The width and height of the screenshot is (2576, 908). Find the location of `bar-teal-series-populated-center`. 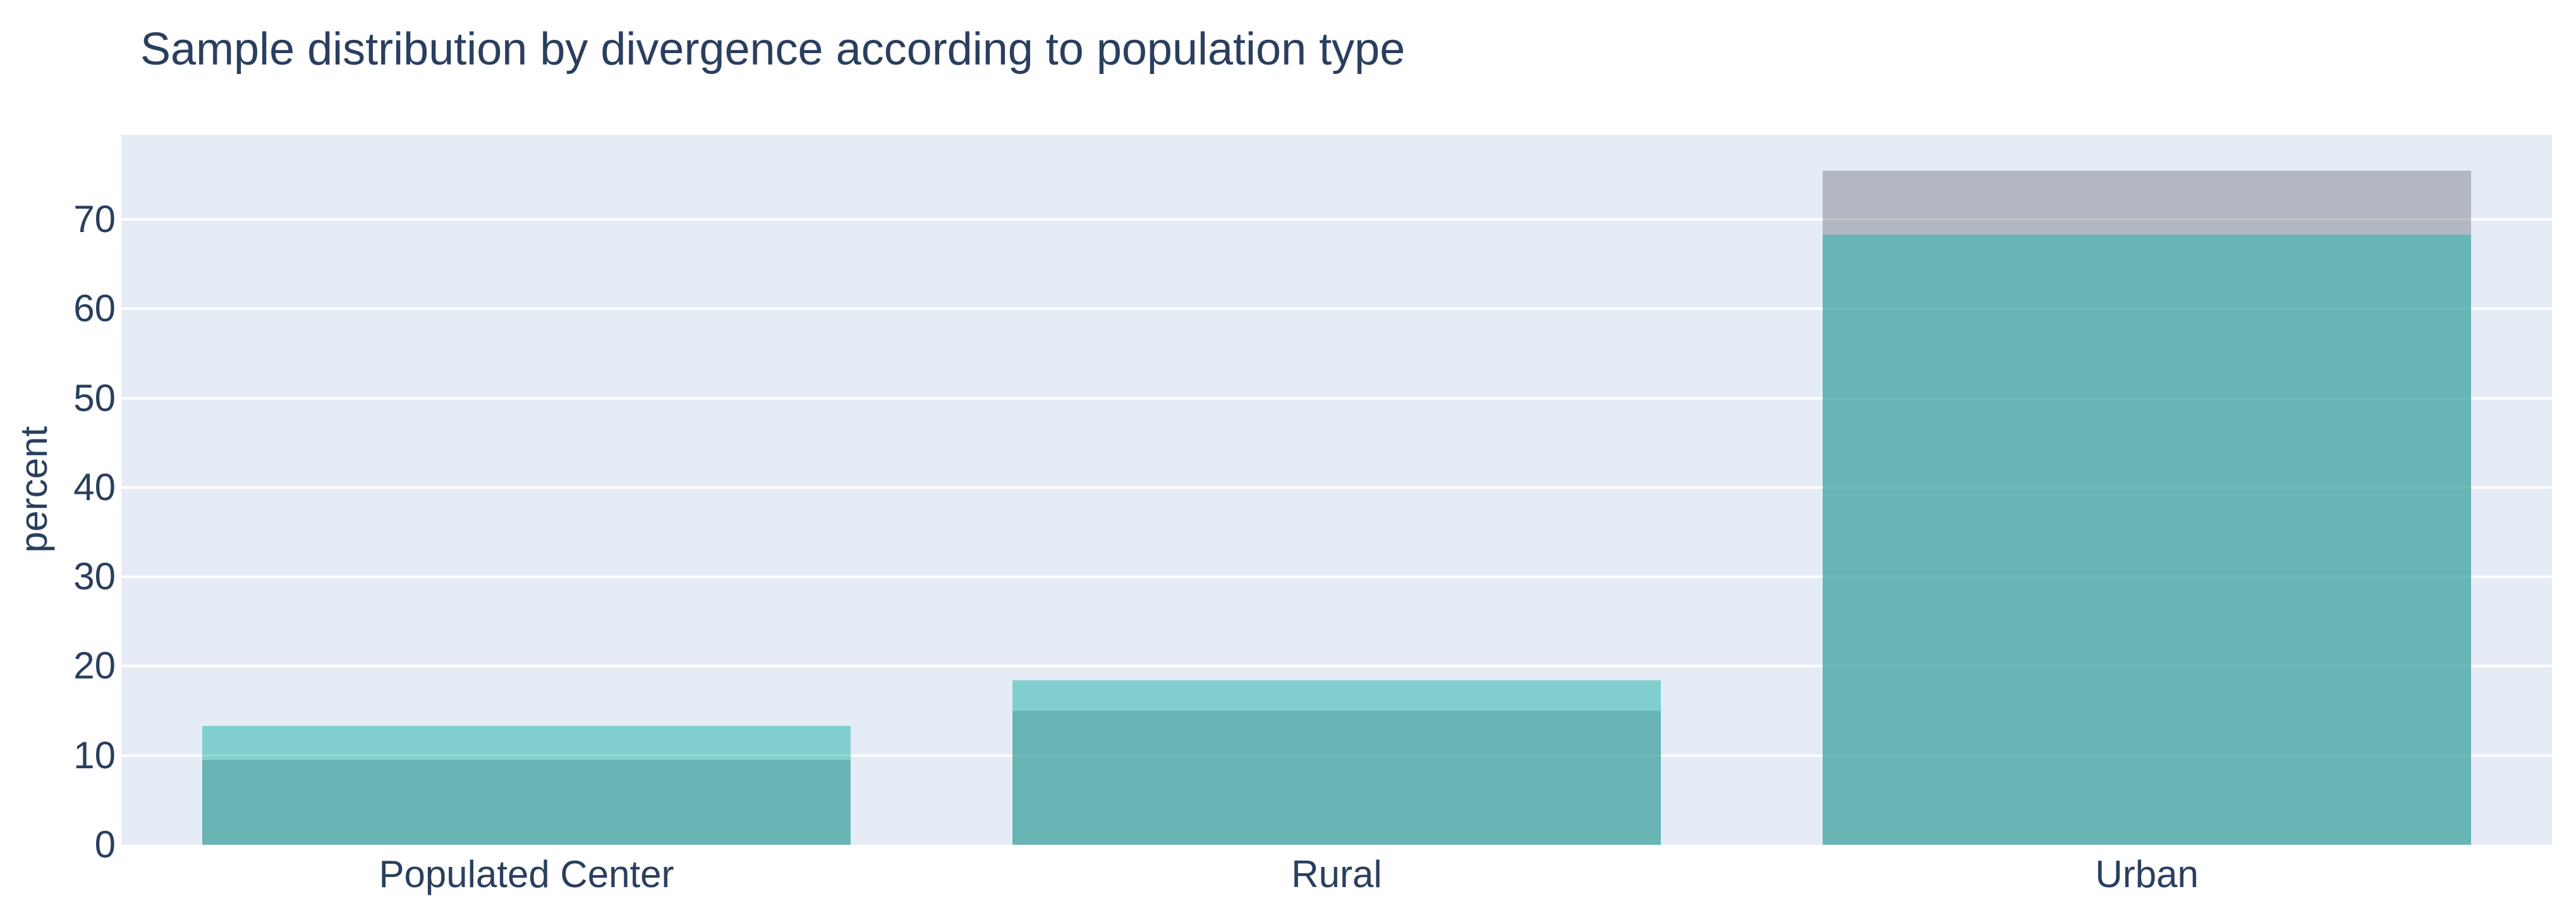

bar-teal-series-populated-center is located at coordinates (526, 786).